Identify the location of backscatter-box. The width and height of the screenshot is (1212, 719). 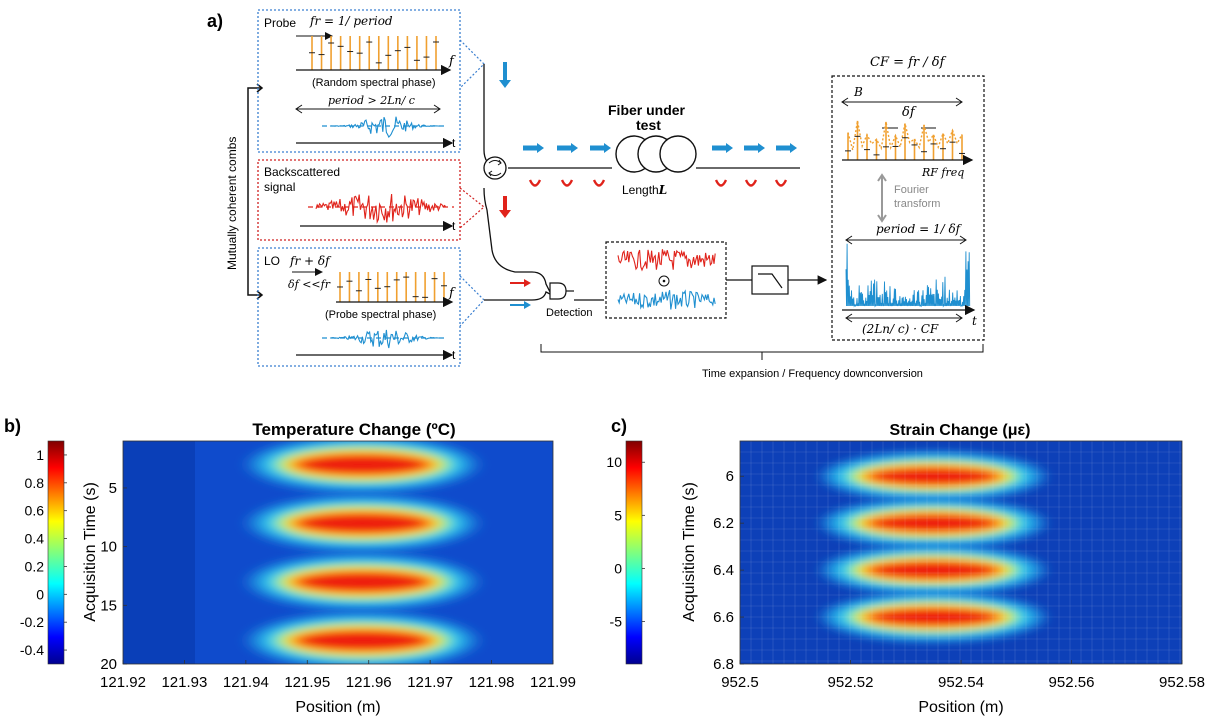
(359, 200).